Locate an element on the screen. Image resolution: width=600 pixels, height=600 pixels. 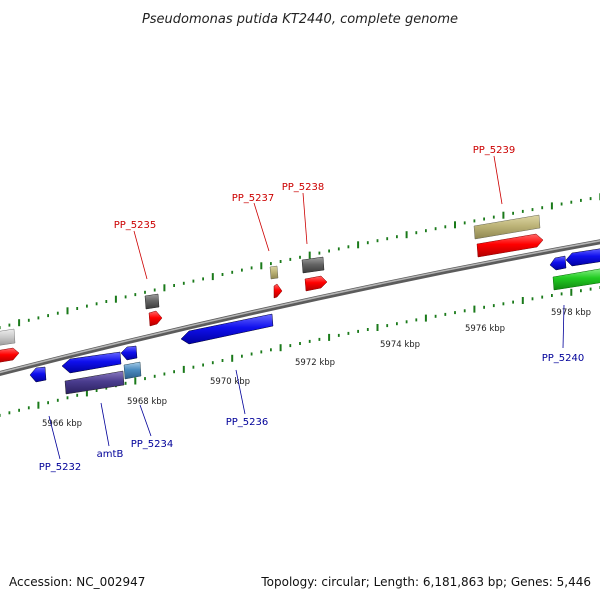
gene-pp5237-red is located at coordinates (278, 291).